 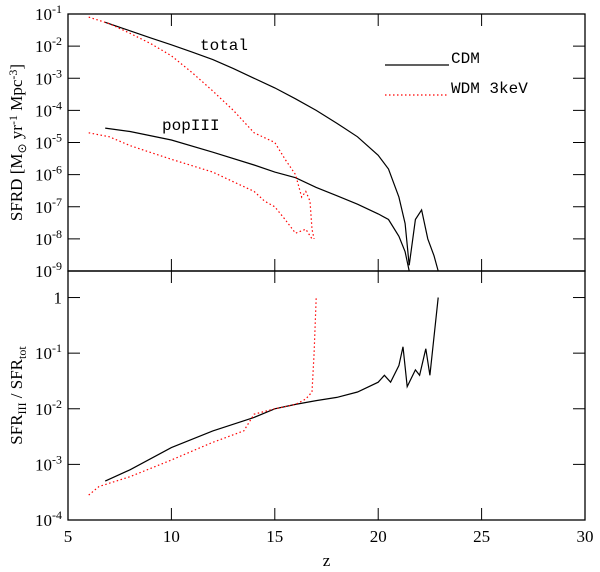 What do you see at coordinates (58, 298) in the screenshot?
I see `y-tick-label: 1` at bounding box center [58, 298].